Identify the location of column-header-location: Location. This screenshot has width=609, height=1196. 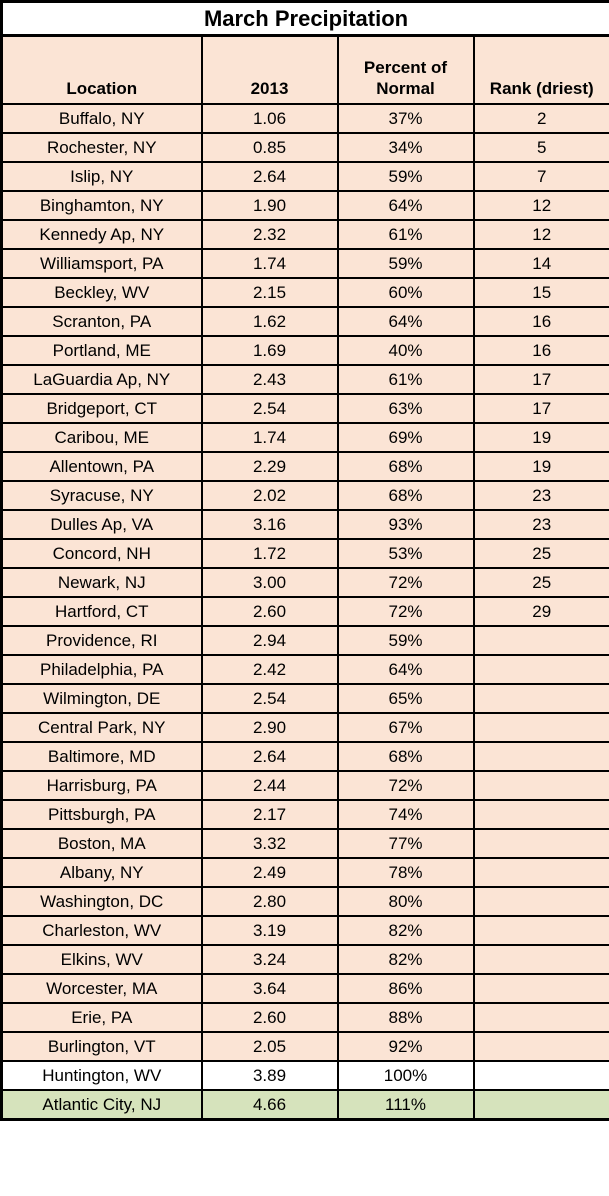
(101, 69).